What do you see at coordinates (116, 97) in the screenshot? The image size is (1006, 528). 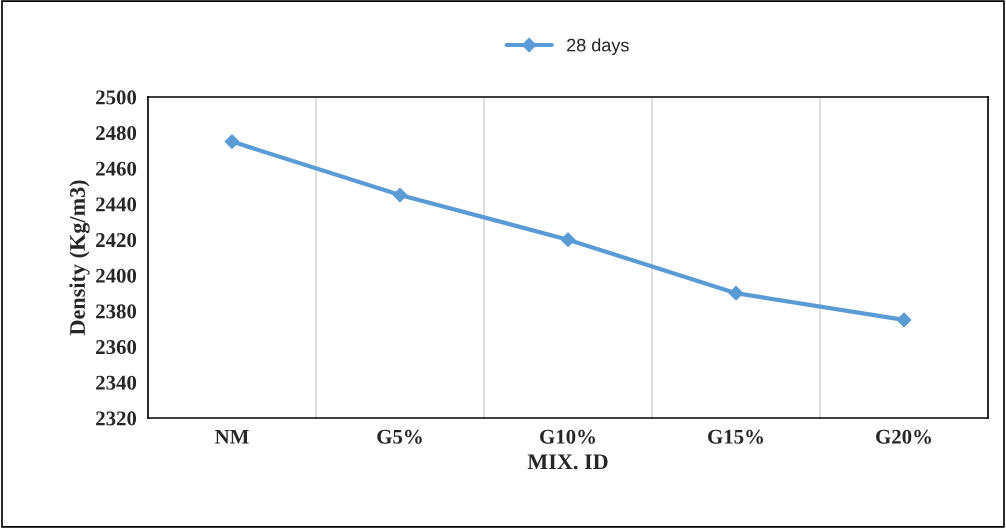 I see `y-tick-label: 2500` at bounding box center [116, 97].